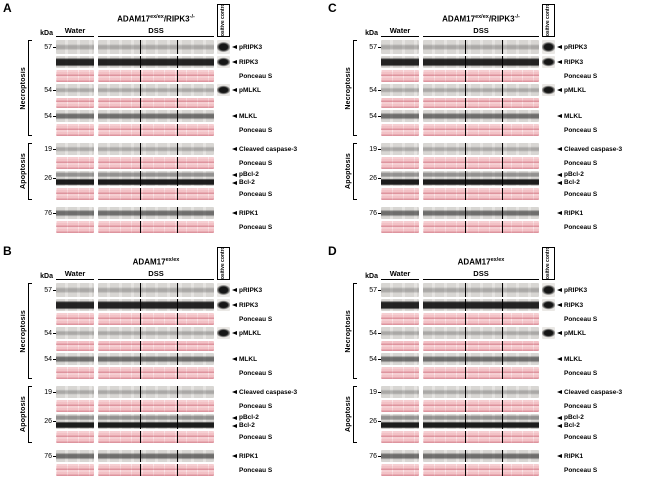 The height and width of the screenshot is (486, 650). I want to click on label-line: pBcl-2, so click(570, 174).